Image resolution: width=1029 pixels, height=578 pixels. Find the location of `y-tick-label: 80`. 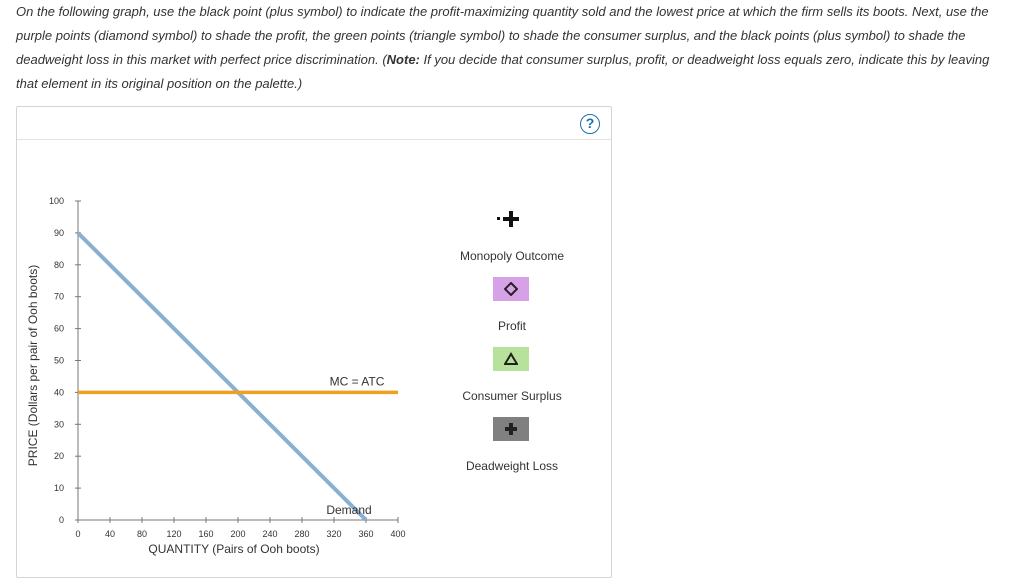

y-tick-label: 80 is located at coordinates (59, 265).